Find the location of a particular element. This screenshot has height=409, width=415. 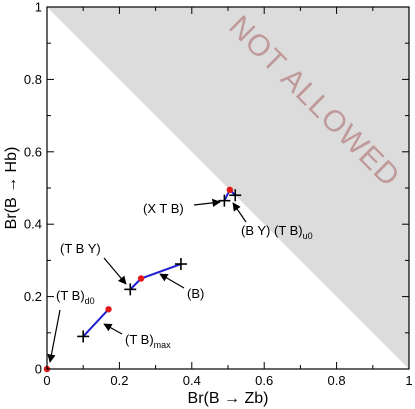

annotation-text: (B) is located at coordinates (195, 293).